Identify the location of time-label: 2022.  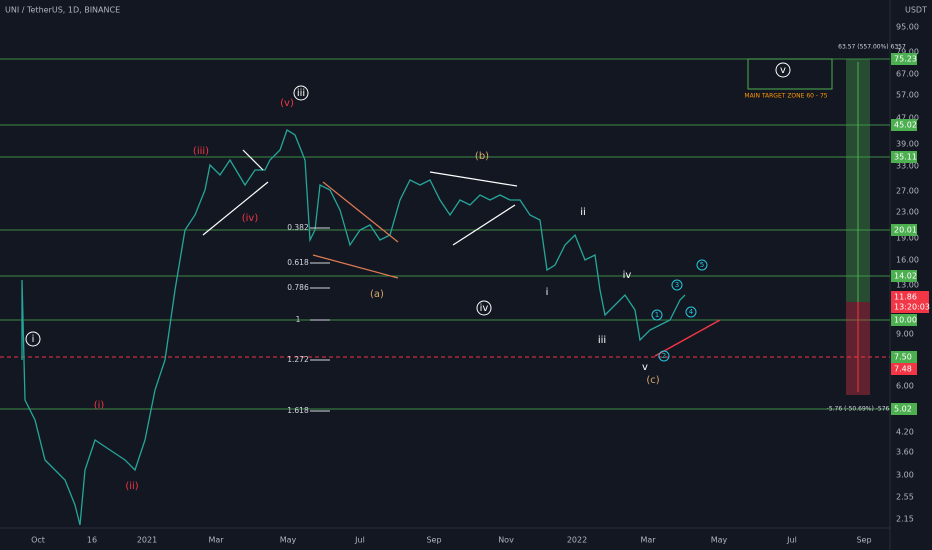
(577, 540).